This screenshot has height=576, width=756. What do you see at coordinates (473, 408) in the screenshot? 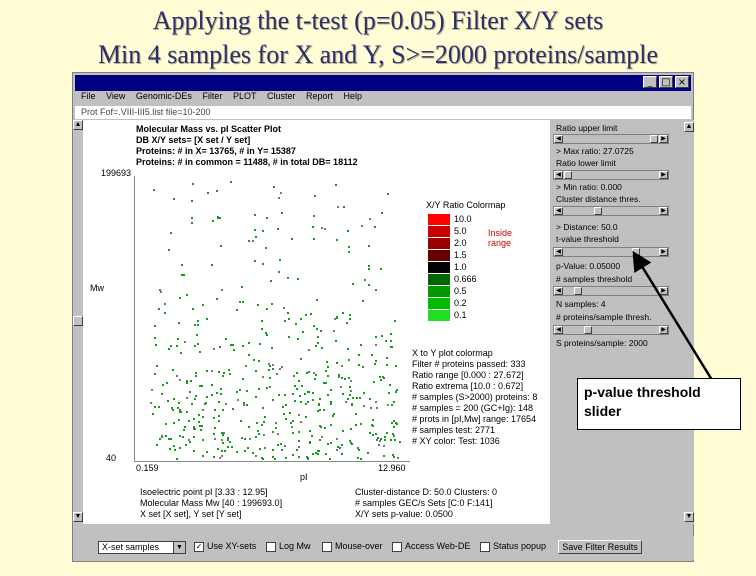
I see `stats-line6: # samples = 200 (GC+Ig): 148` at bounding box center [473, 408].